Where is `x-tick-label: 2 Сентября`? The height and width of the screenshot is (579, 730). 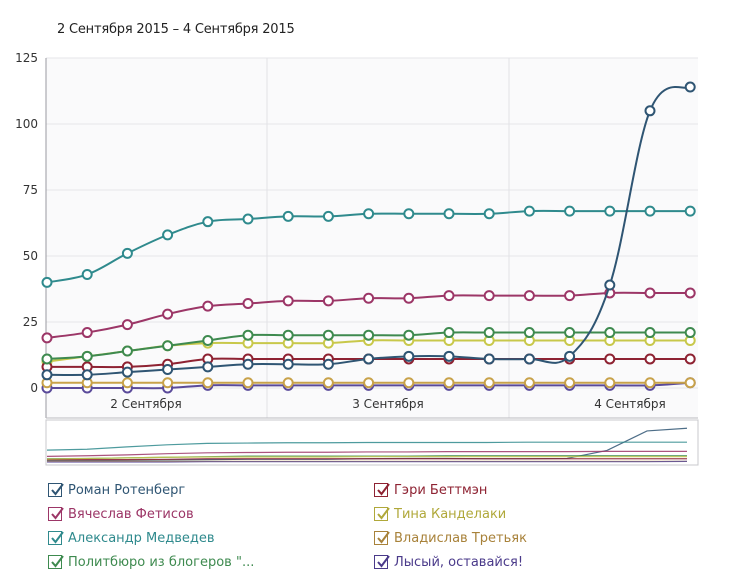
x-tick-label: 2 Сентября is located at coordinates (146, 404).